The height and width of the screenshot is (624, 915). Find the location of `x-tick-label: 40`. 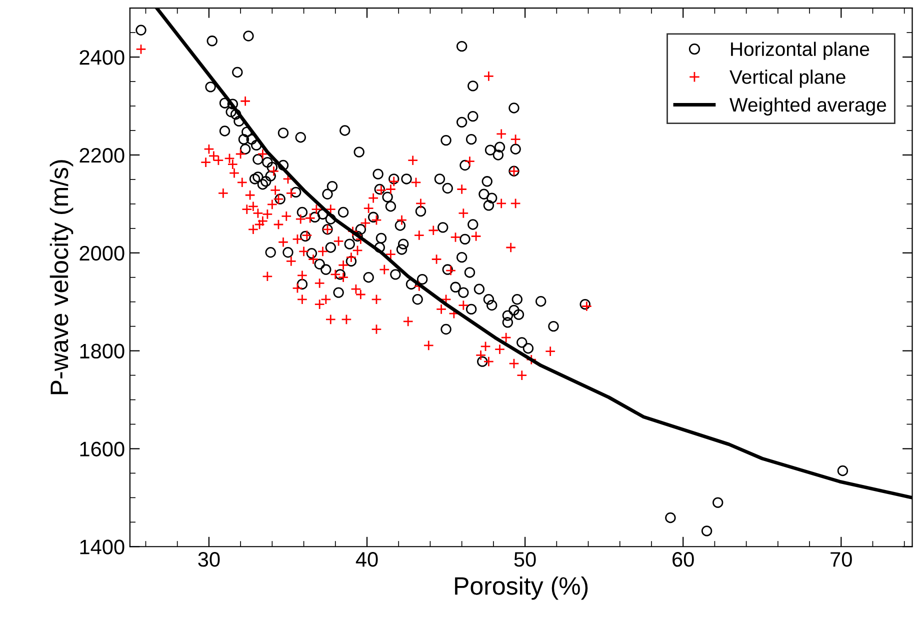

x-tick-label: 40 is located at coordinates (367, 559).